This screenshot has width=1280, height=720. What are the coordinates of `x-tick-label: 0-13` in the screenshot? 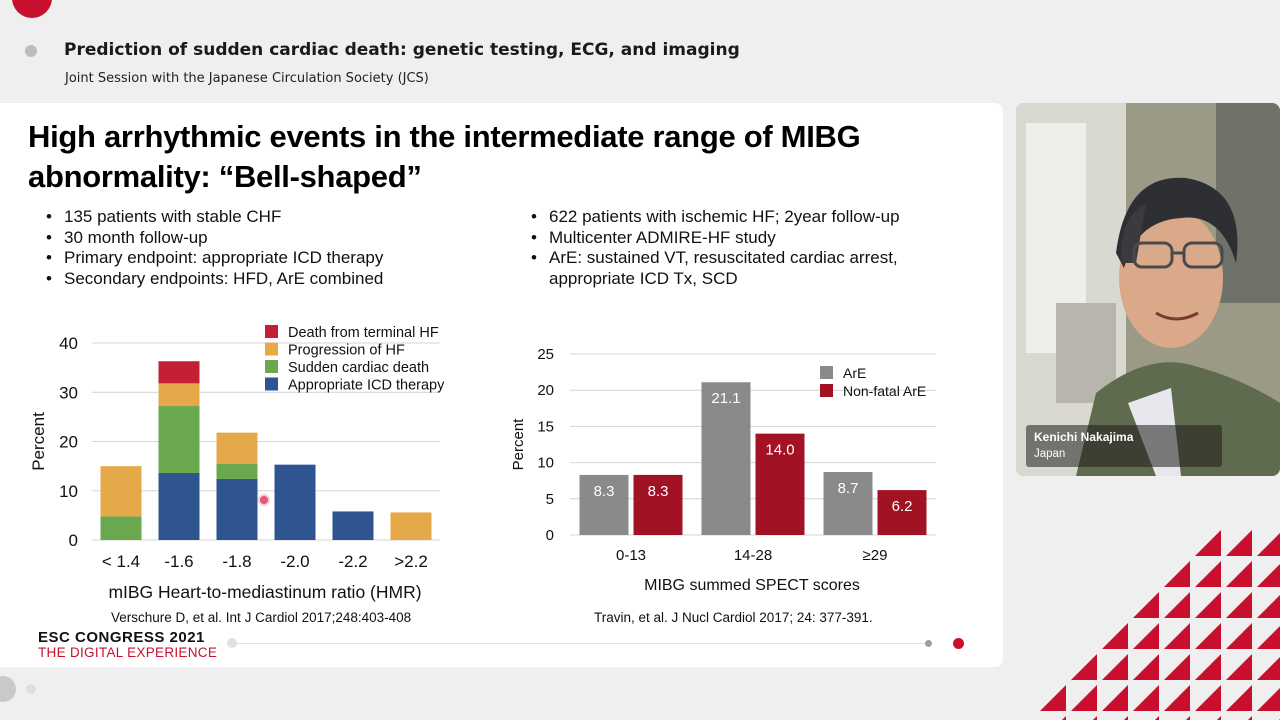 It's located at (631, 555).